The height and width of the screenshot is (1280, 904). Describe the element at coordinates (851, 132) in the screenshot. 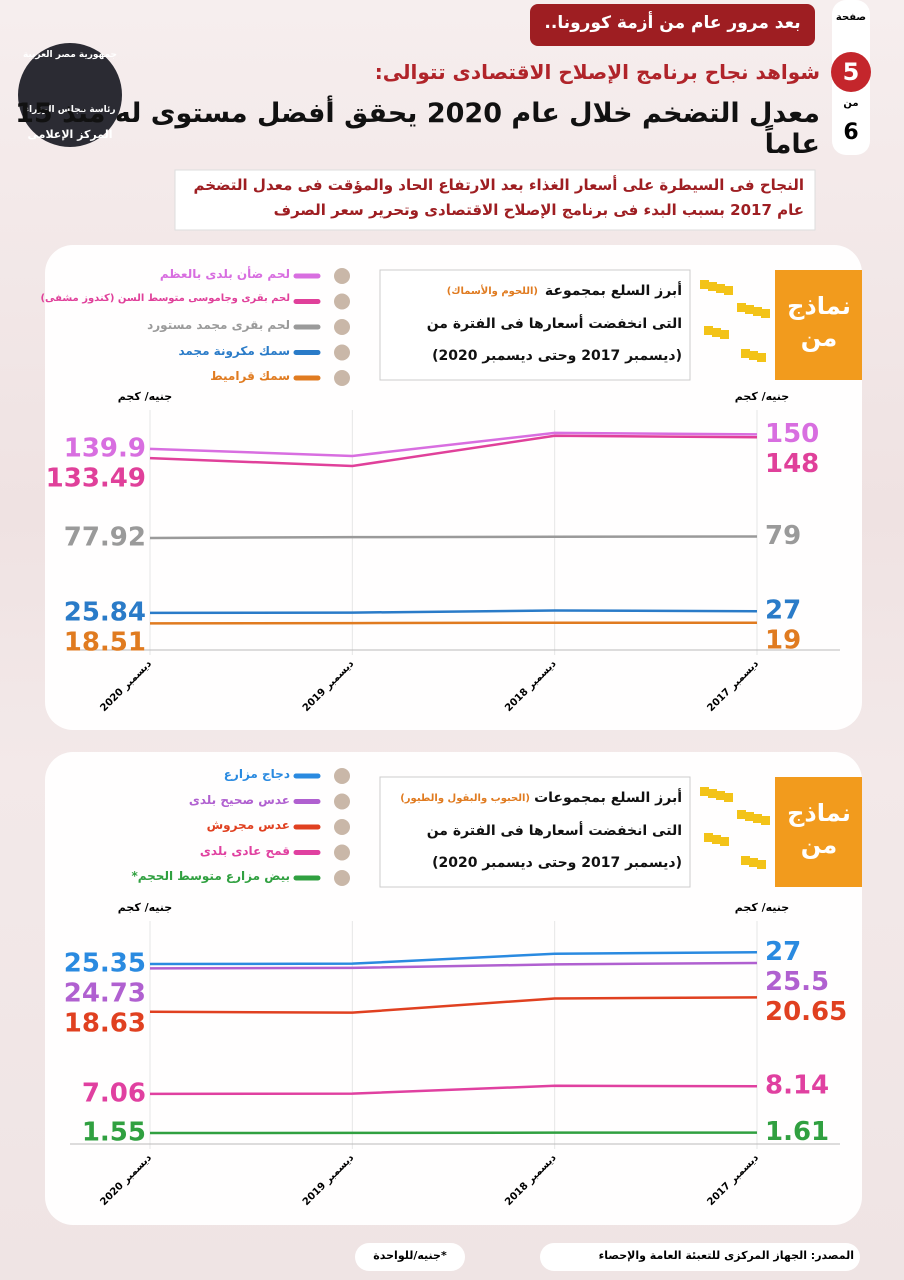

I see `page-total: 6` at that location.